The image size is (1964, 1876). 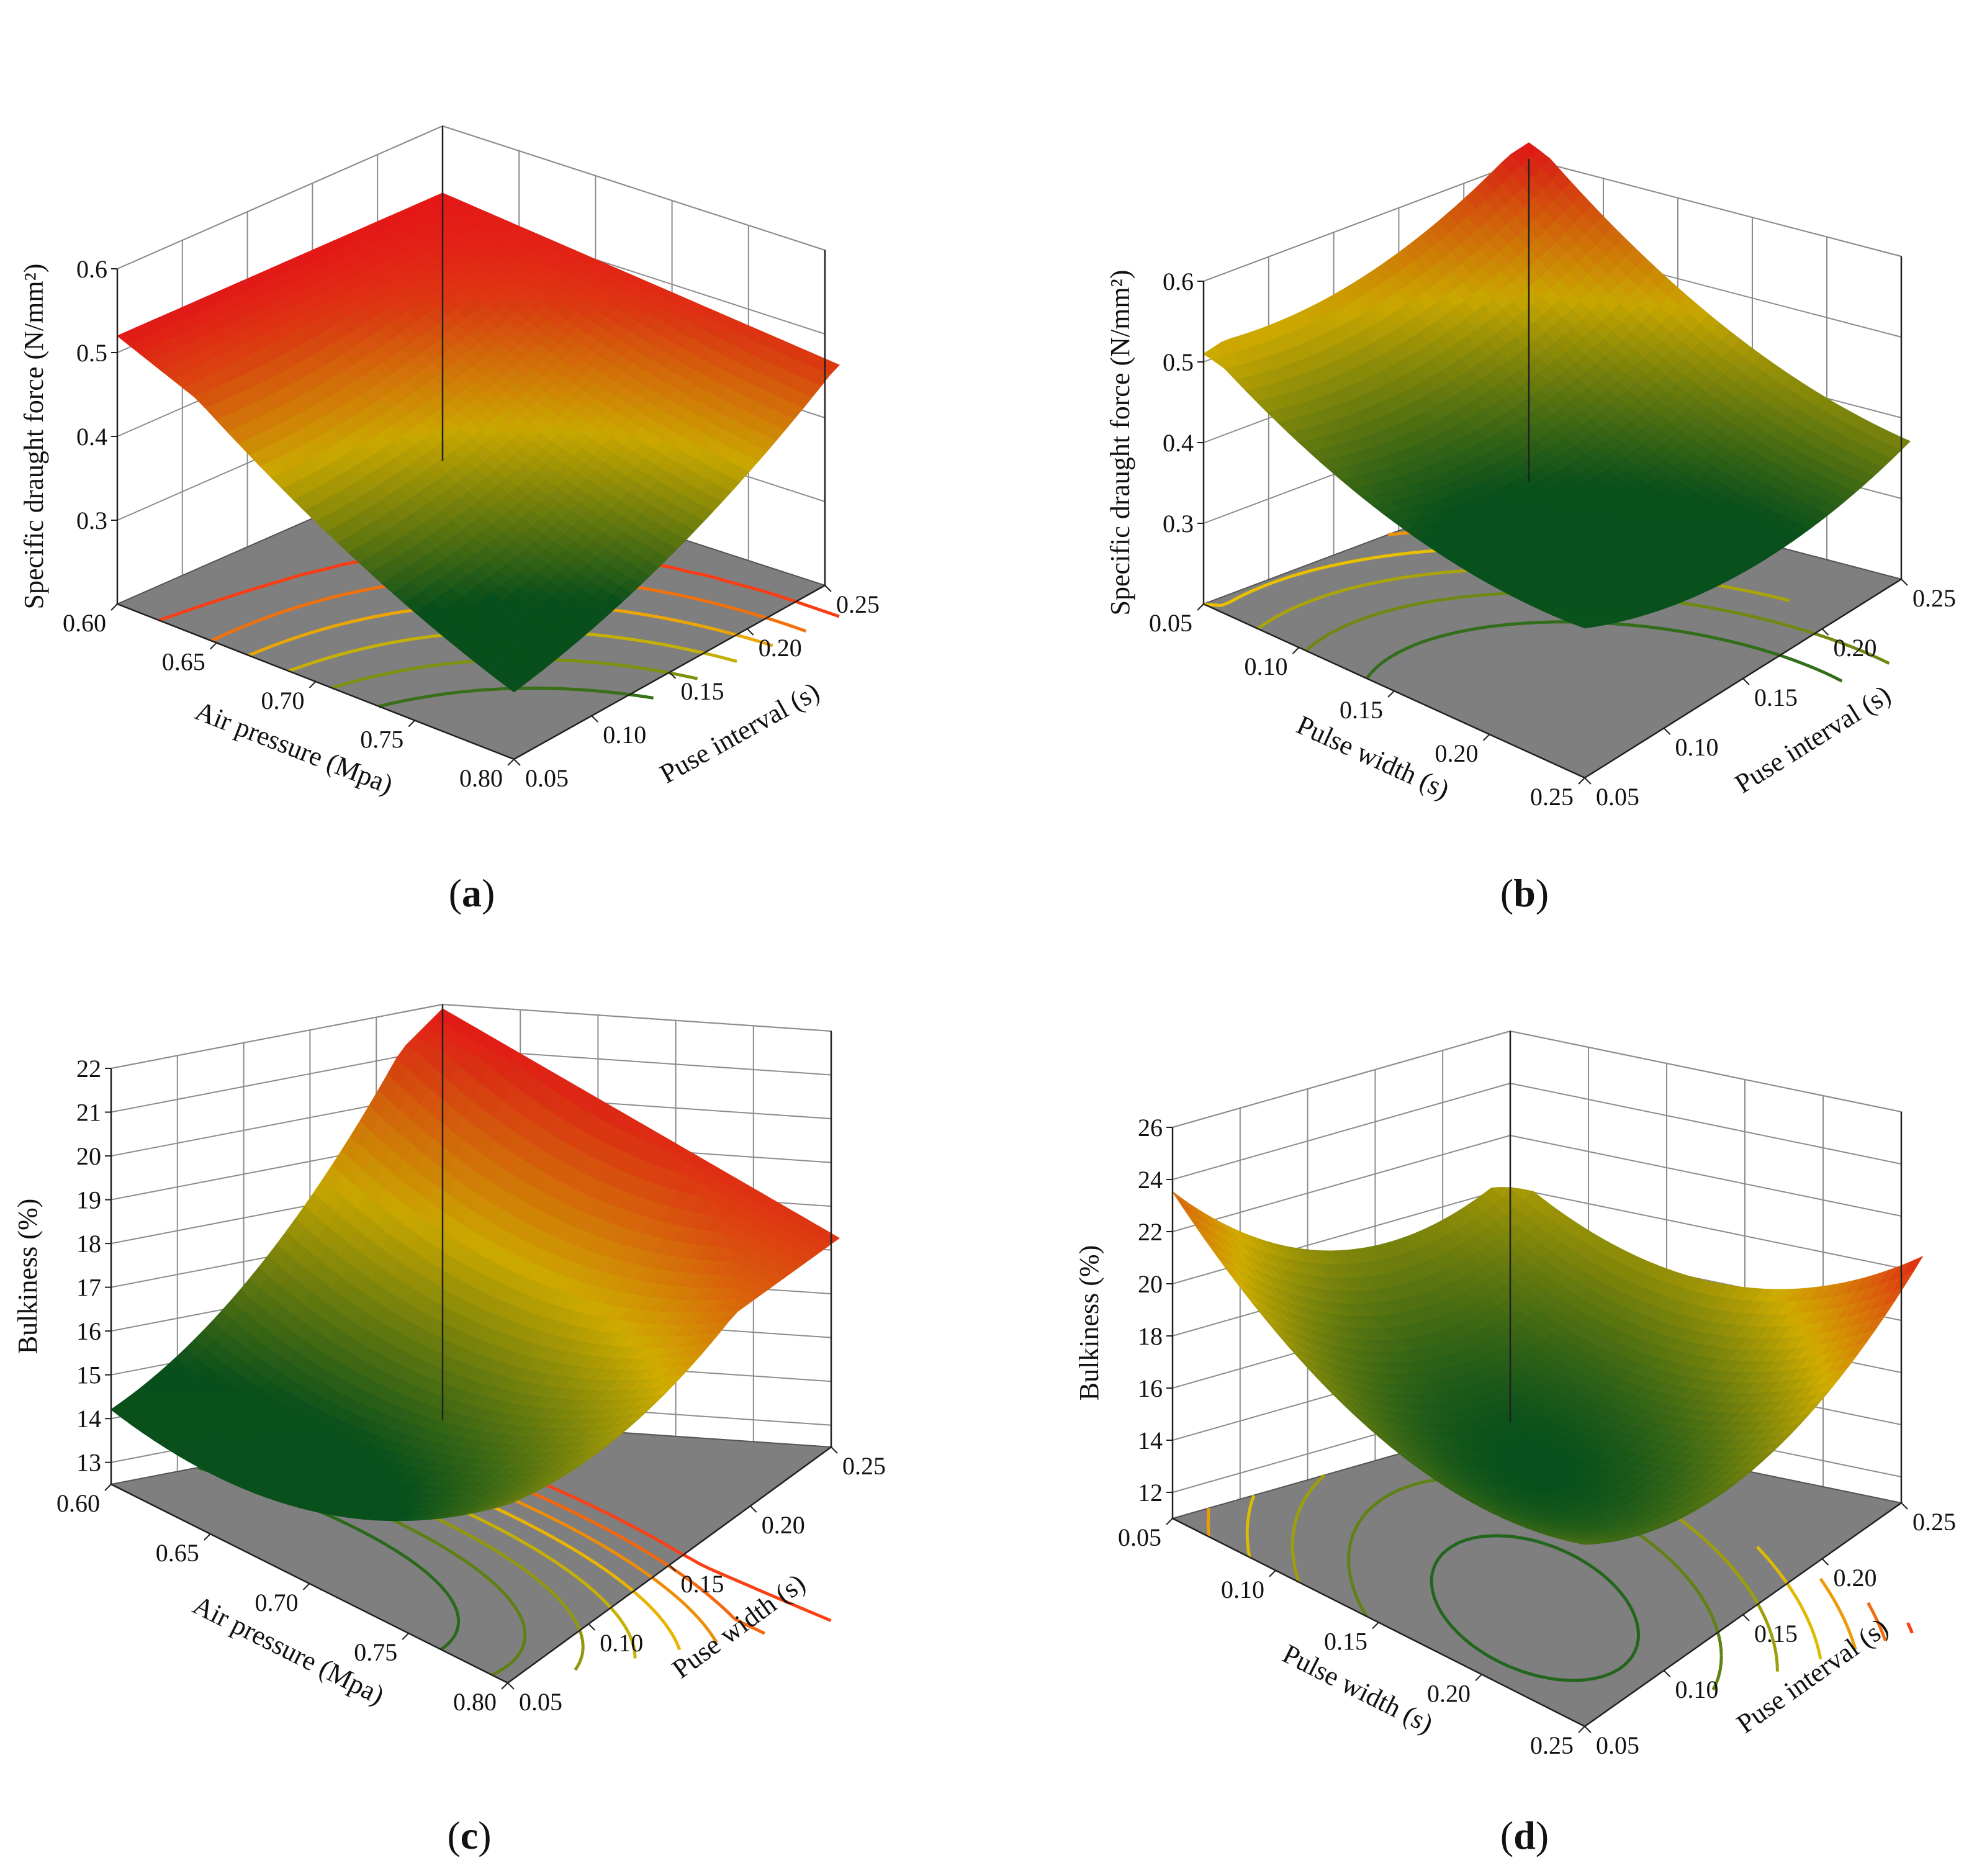 What do you see at coordinates (88, 1113) in the screenshot?
I see `z-tick-label: 21` at bounding box center [88, 1113].